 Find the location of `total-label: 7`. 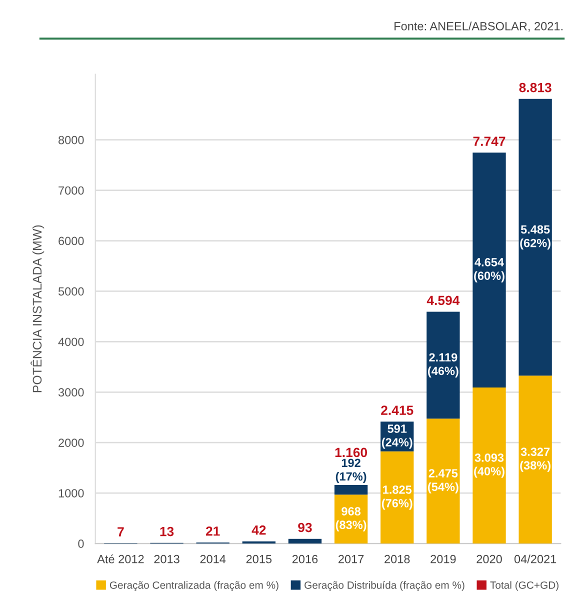

total-label: 7 is located at coordinates (121, 531).